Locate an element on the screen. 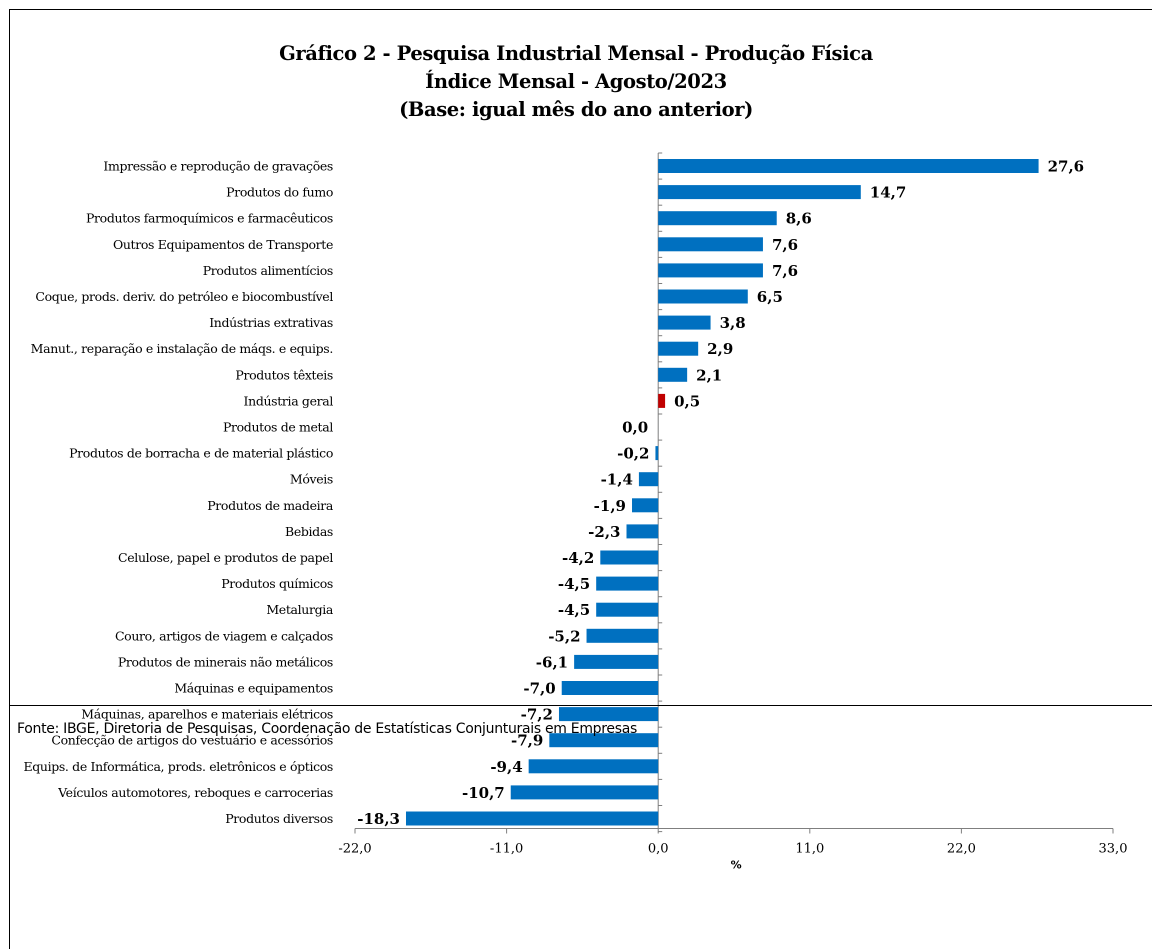 This screenshot has height=949, width=1152. data-label: 0,5 is located at coordinates (687, 401).